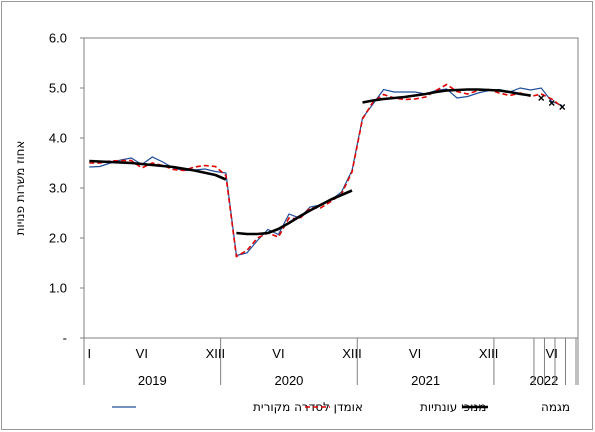 Image resolution: width=595 pixels, height=432 pixels. Describe the element at coordinates (453, 407) in the screenshot. I see `legend-label: מנוכי עונתיות` at that location.